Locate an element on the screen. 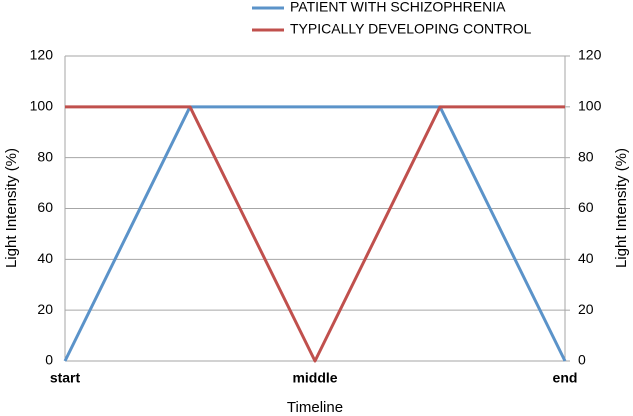 Image resolution: width=633 pixels, height=416 pixels. y2-tick-label: 80 is located at coordinates (586, 156).